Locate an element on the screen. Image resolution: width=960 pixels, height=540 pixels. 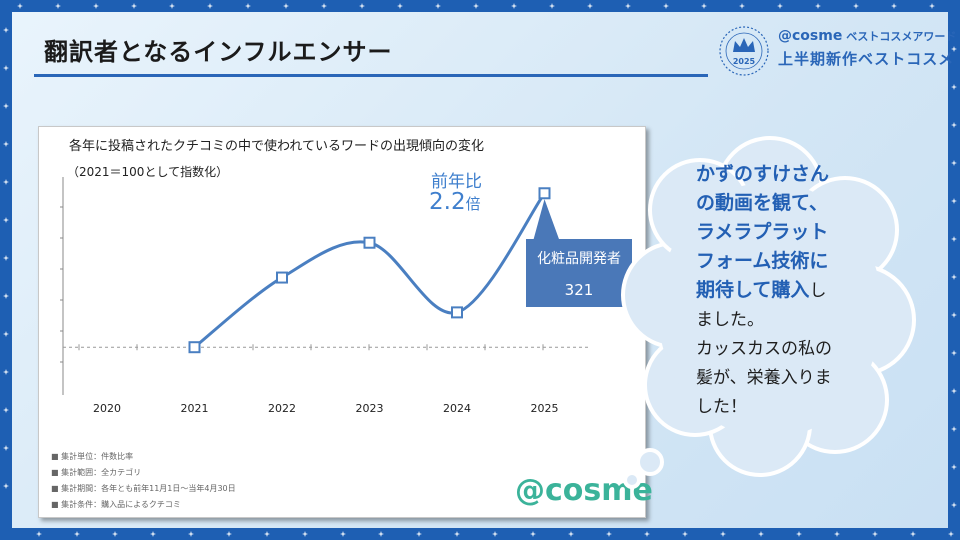
award-brand: @cosme is located at coordinates (810, 36).